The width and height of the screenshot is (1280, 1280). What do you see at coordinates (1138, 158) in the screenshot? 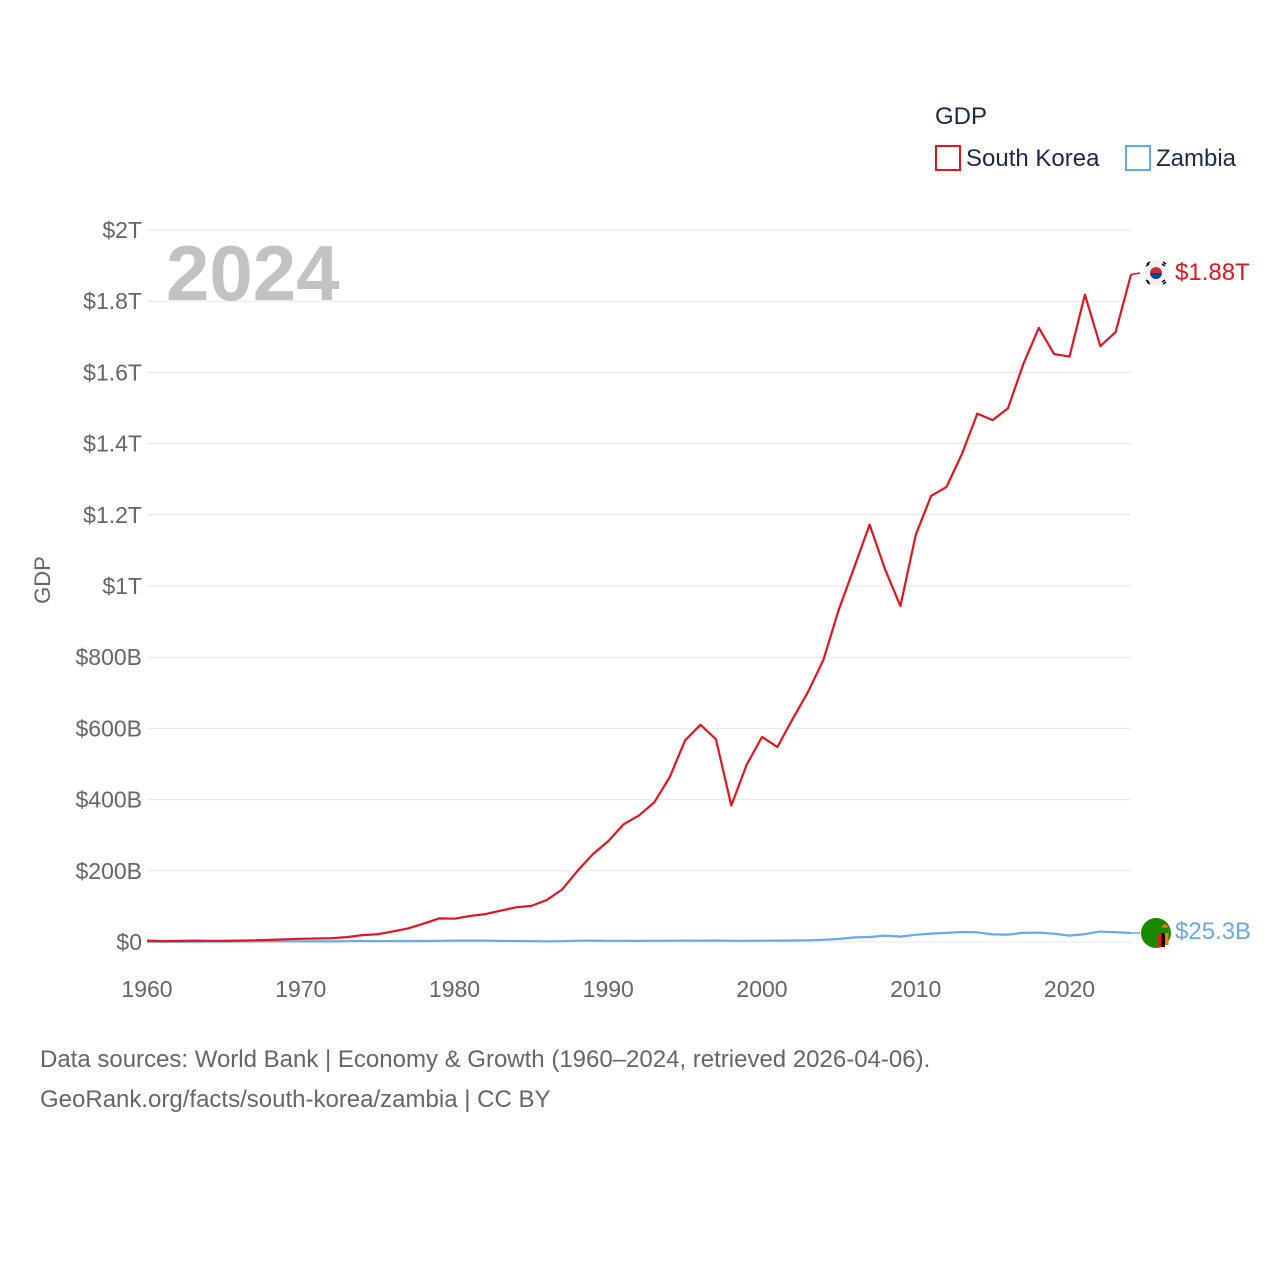
I see `legend-swatch-zambia` at bounding box center [1138, 158].